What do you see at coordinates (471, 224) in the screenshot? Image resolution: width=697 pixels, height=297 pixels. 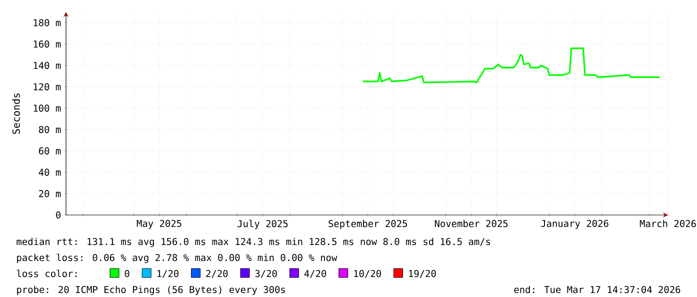 I see `x-tick-label: November 2025` at bounding box center [471, 224].